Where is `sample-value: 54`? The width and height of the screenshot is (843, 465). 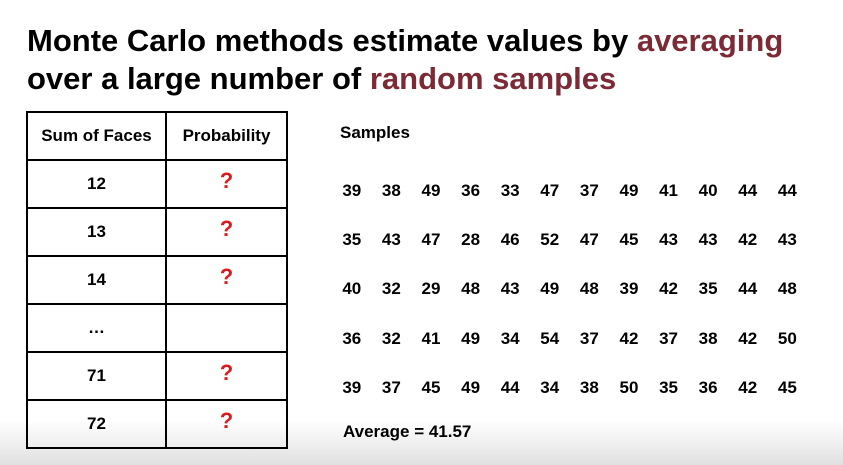 sample-value: 54 is located at coordinates (550, 338).